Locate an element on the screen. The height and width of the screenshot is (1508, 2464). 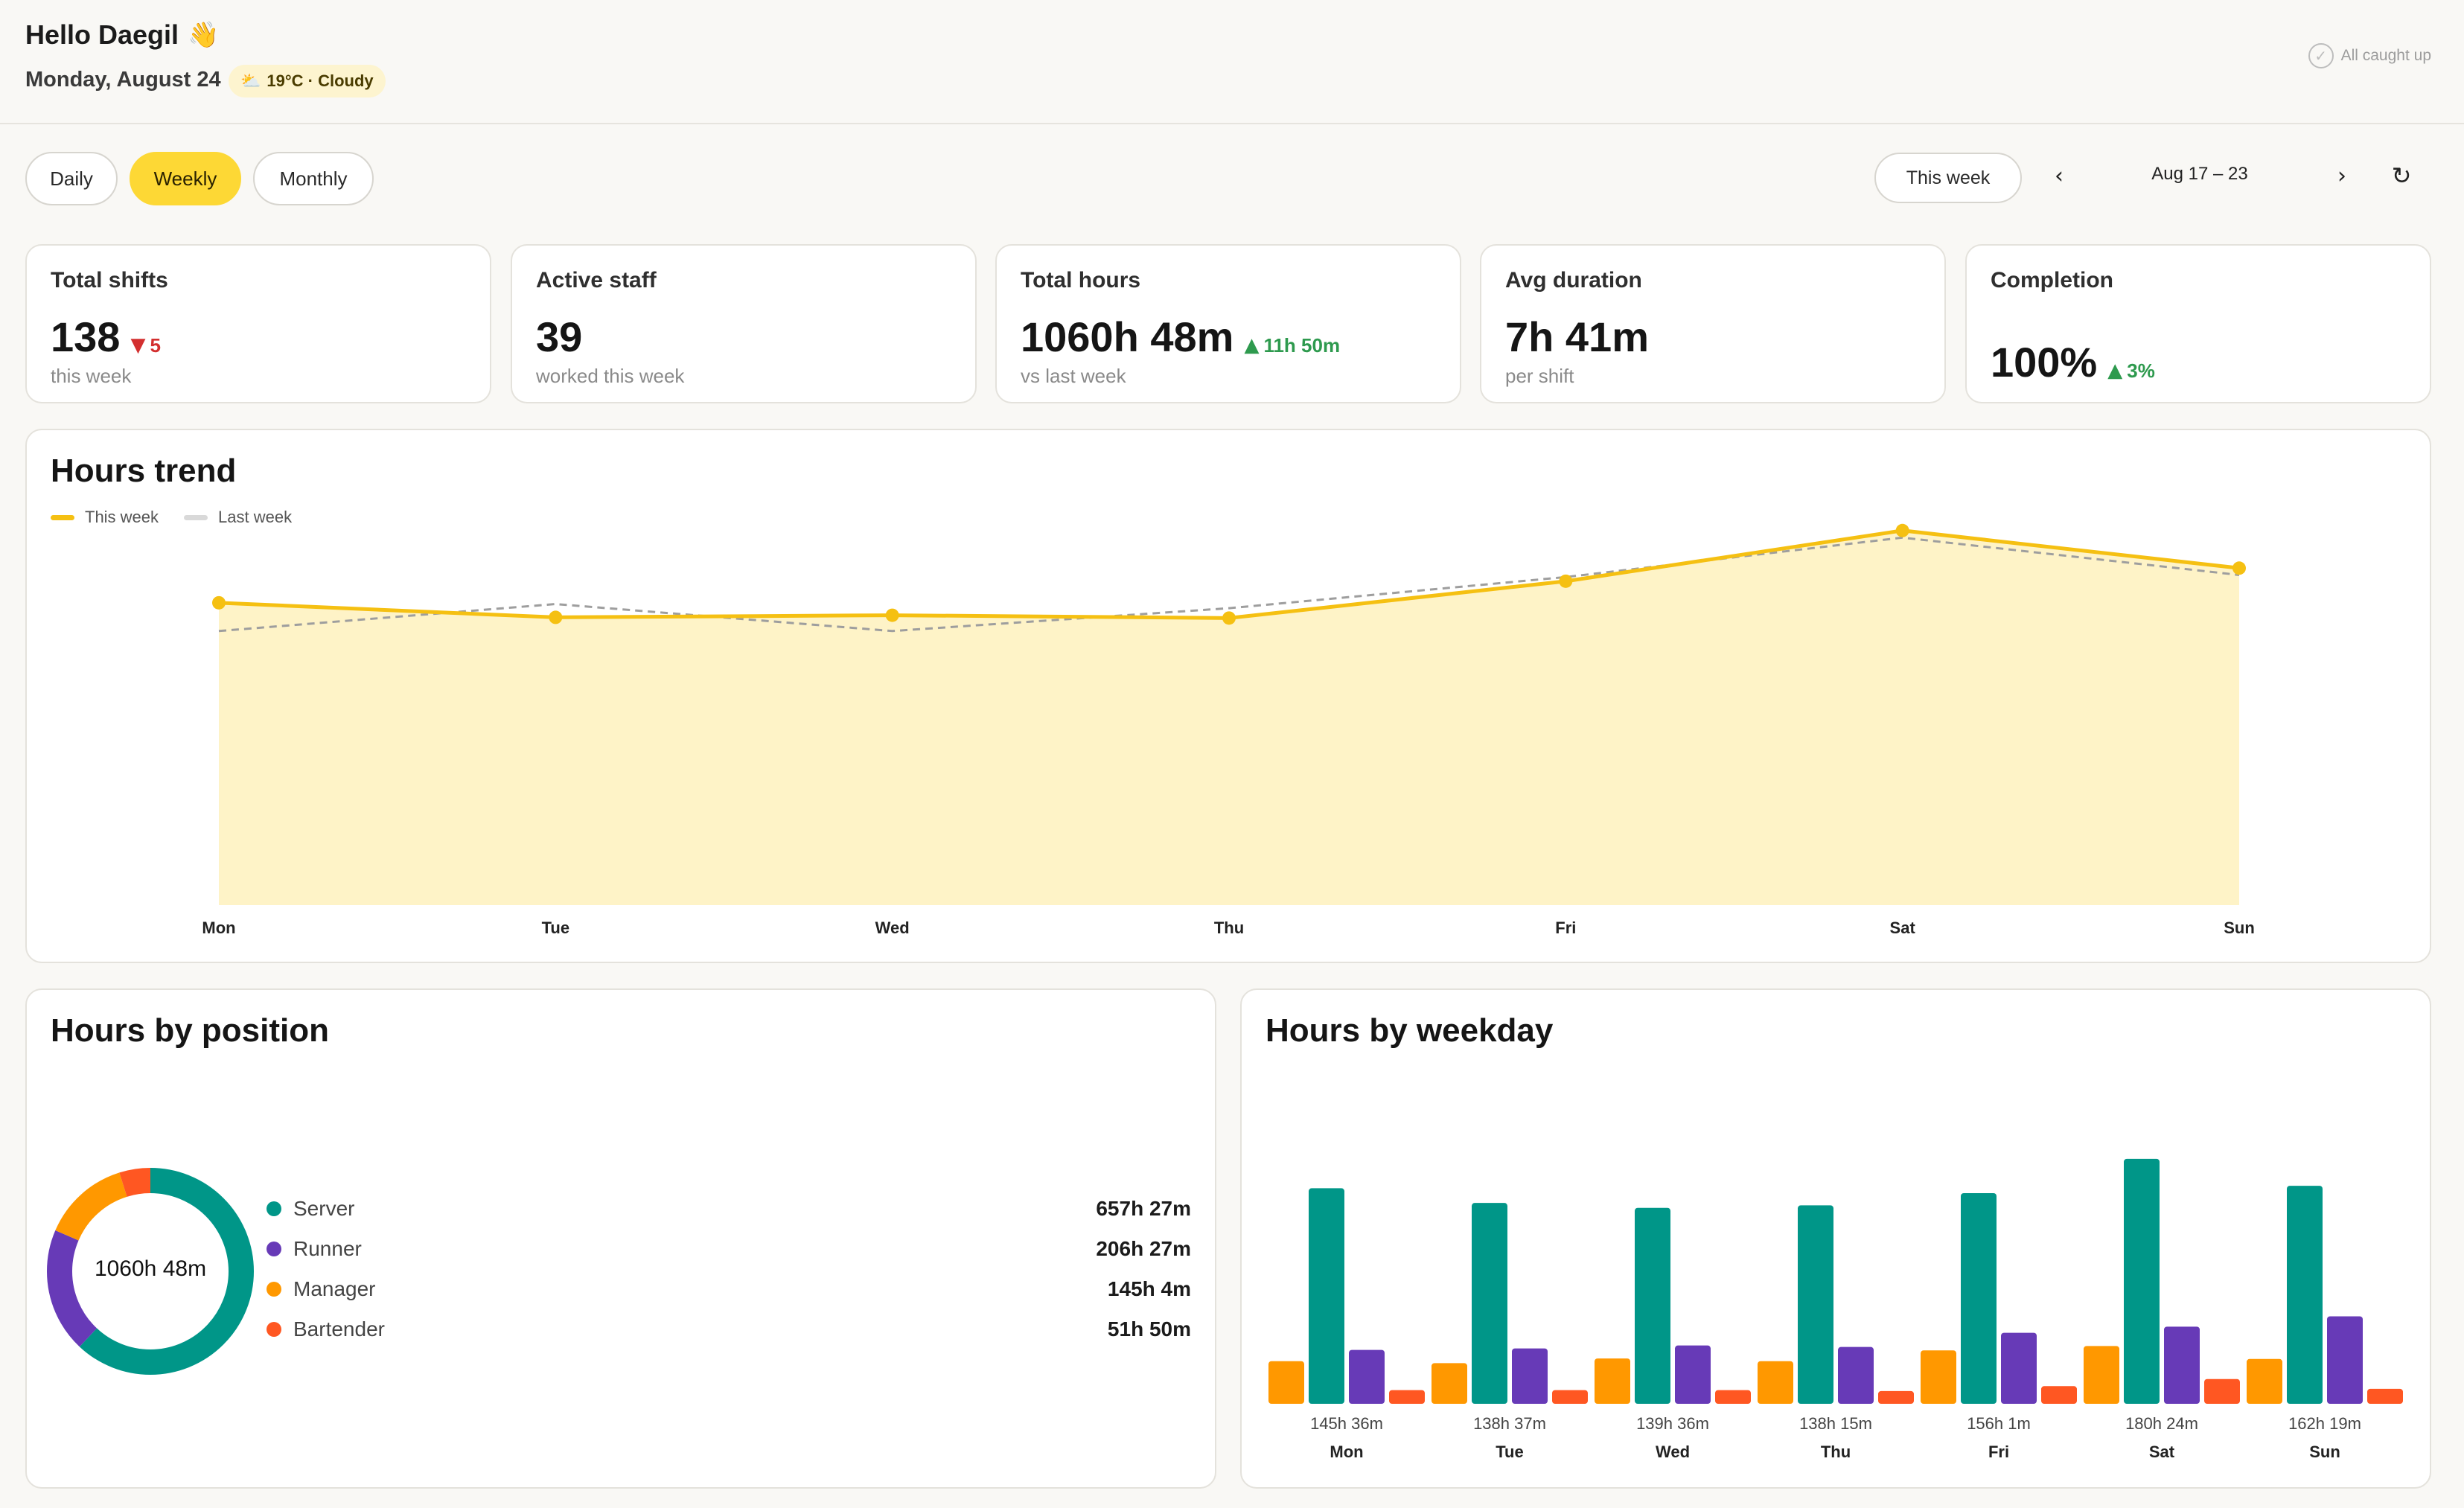
stat-value: 1060h 48m ▲ 11h 50m is located at coordinates (1181, 337).